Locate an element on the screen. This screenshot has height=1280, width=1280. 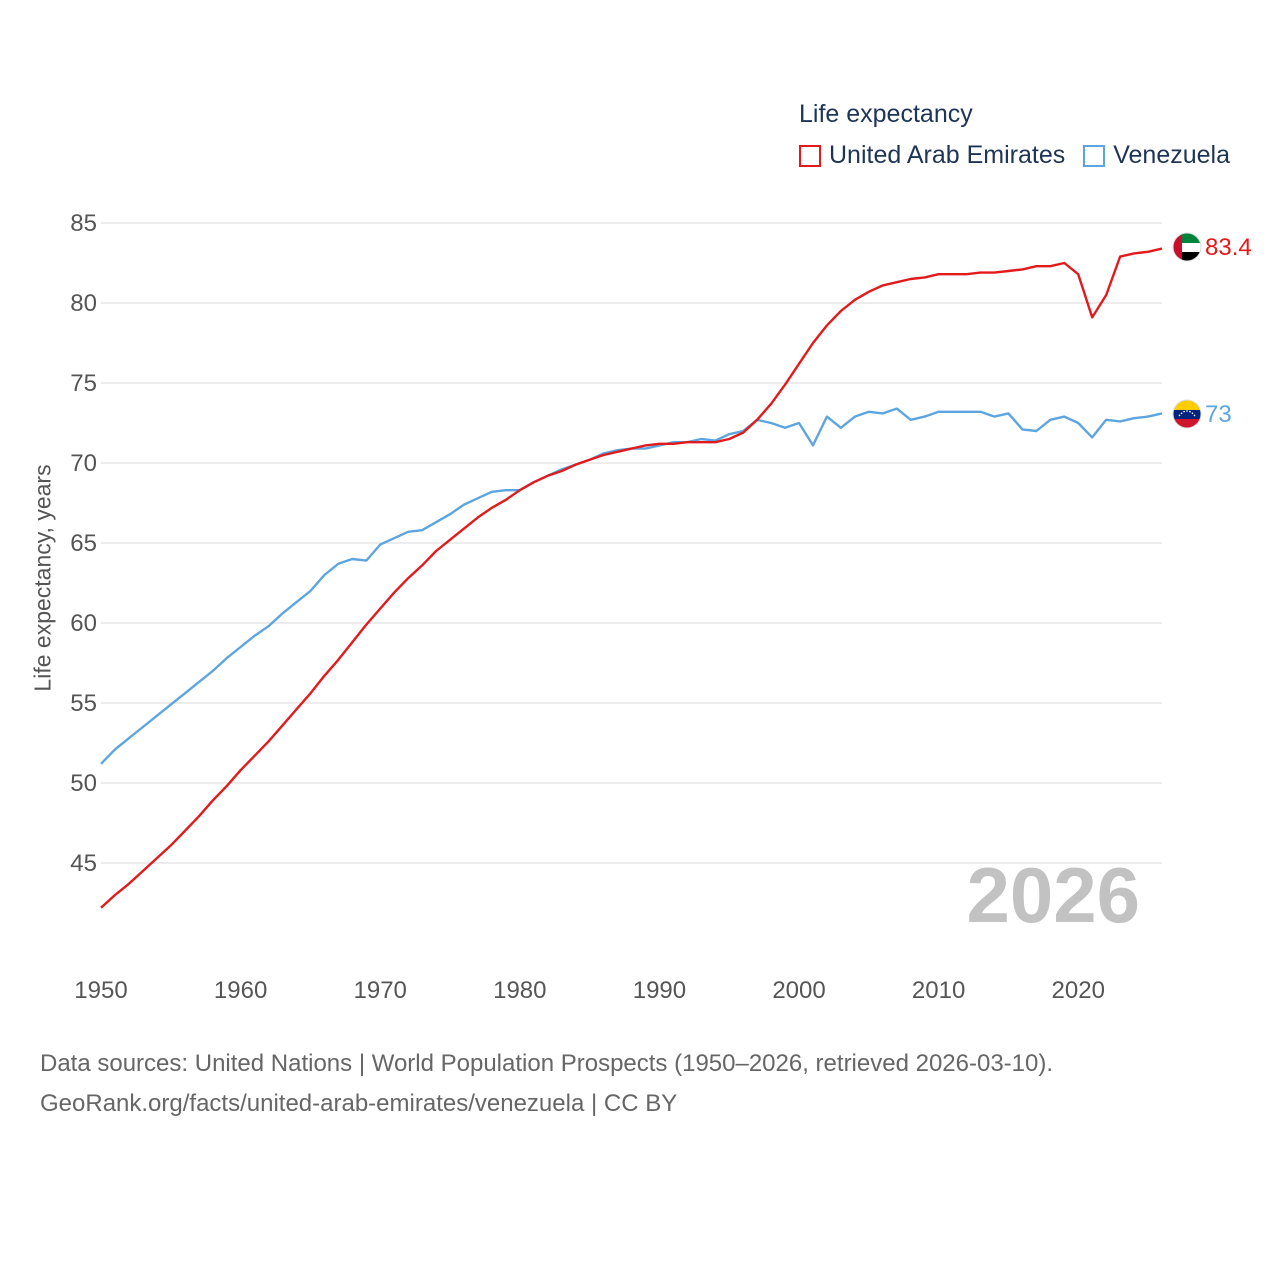
y-tick-label-85: 85 is located at coordinates (83, 223).